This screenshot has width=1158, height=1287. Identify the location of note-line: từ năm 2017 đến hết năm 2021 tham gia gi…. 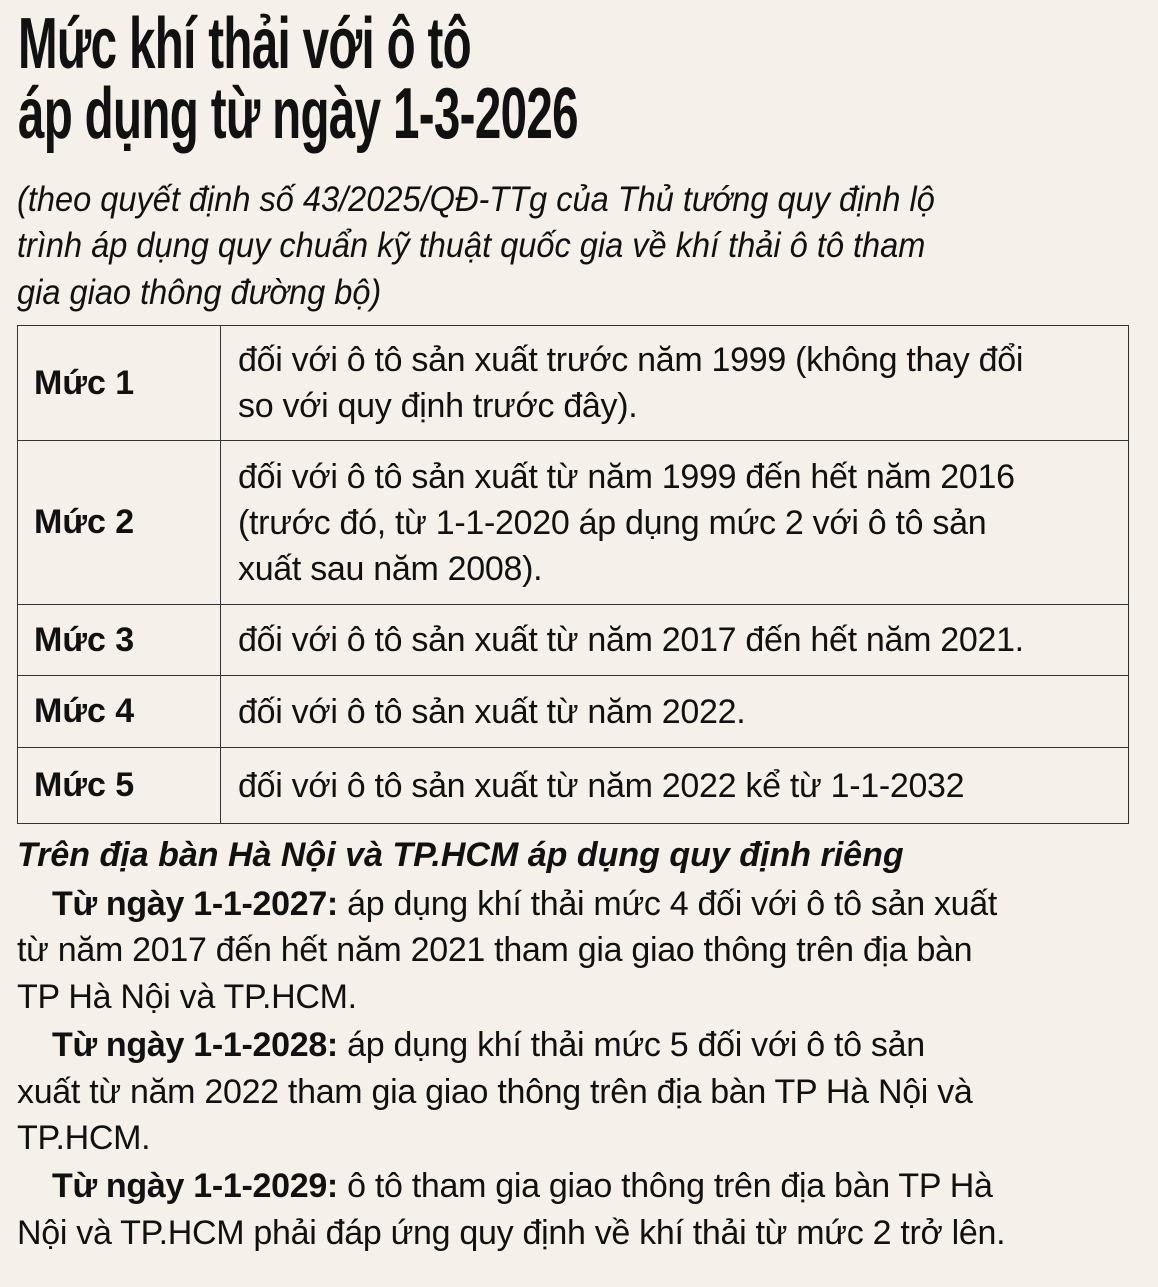
(495, 950).